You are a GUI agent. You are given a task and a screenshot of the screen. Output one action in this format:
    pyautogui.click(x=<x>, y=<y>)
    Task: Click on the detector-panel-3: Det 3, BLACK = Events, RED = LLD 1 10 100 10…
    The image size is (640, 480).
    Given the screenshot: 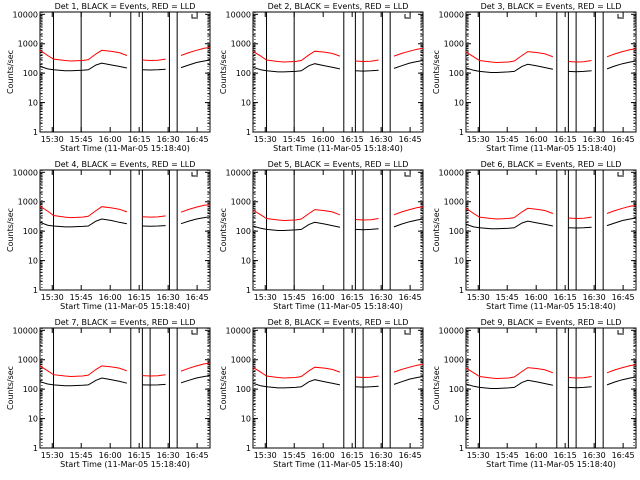 What is the action you would take?
    pyautogui.click(x=534, y=77)
    